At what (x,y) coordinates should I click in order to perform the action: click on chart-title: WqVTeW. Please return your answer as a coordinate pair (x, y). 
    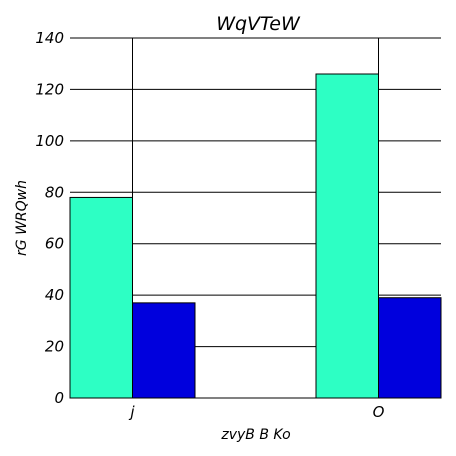
    Looking at the image, I should click on (258, 24).